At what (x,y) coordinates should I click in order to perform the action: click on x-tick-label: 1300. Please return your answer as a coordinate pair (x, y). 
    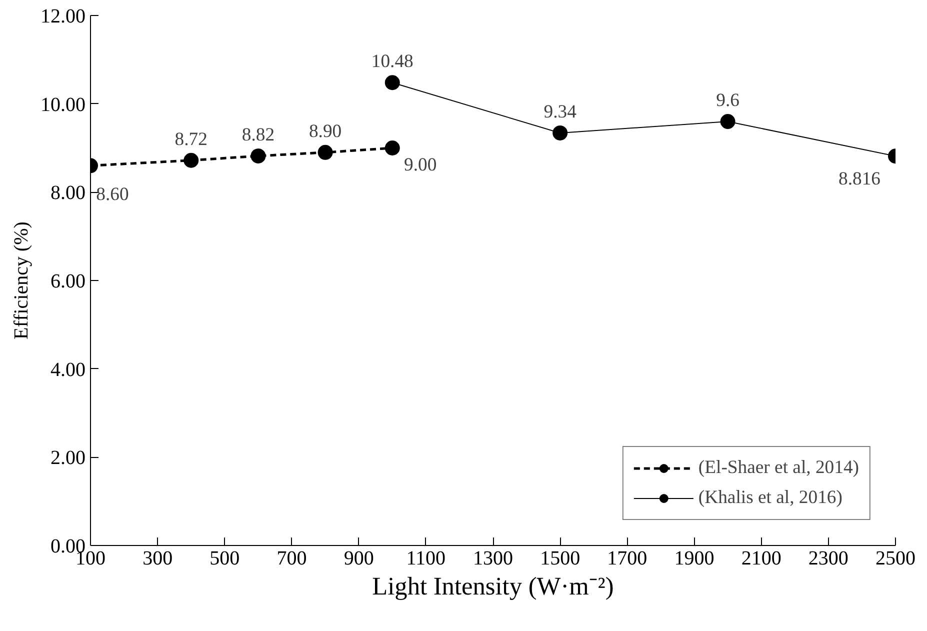
    Looking at the image, I should click on (493, 559).